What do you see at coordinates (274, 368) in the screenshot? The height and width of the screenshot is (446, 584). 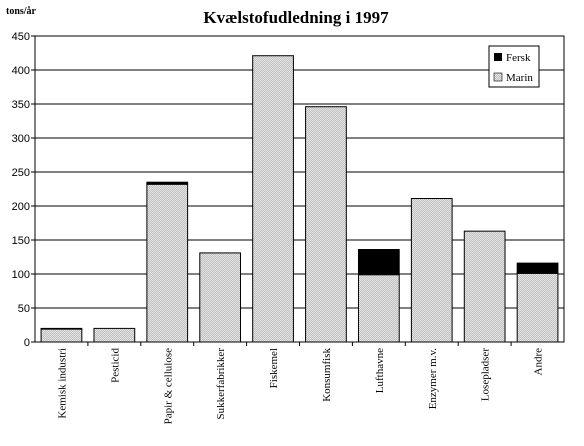 I see `x-category-label: Fiskemel` at bounding box center [274, 368].